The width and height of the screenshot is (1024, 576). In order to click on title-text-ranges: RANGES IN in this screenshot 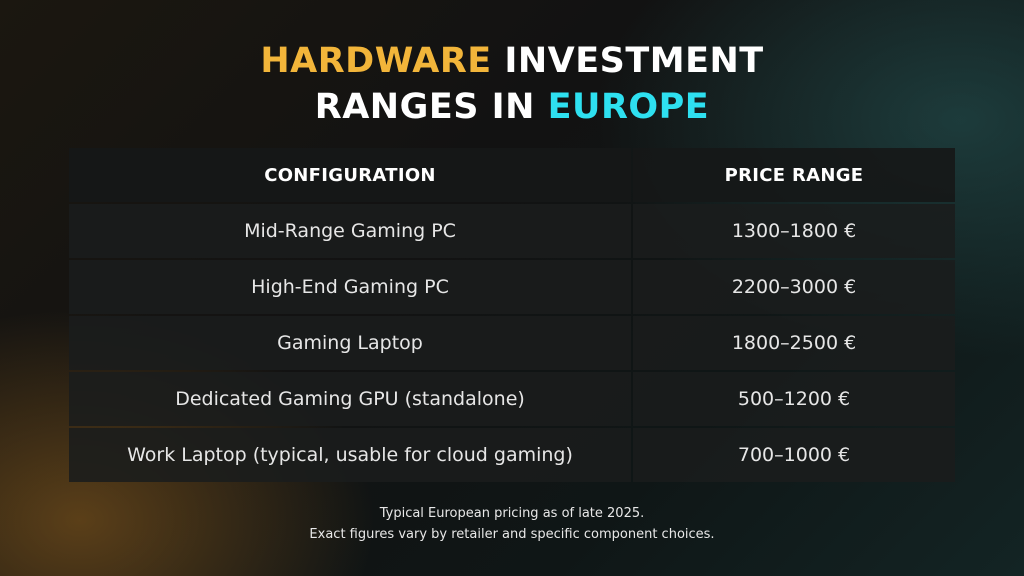, I will do `click(431, 107)`.